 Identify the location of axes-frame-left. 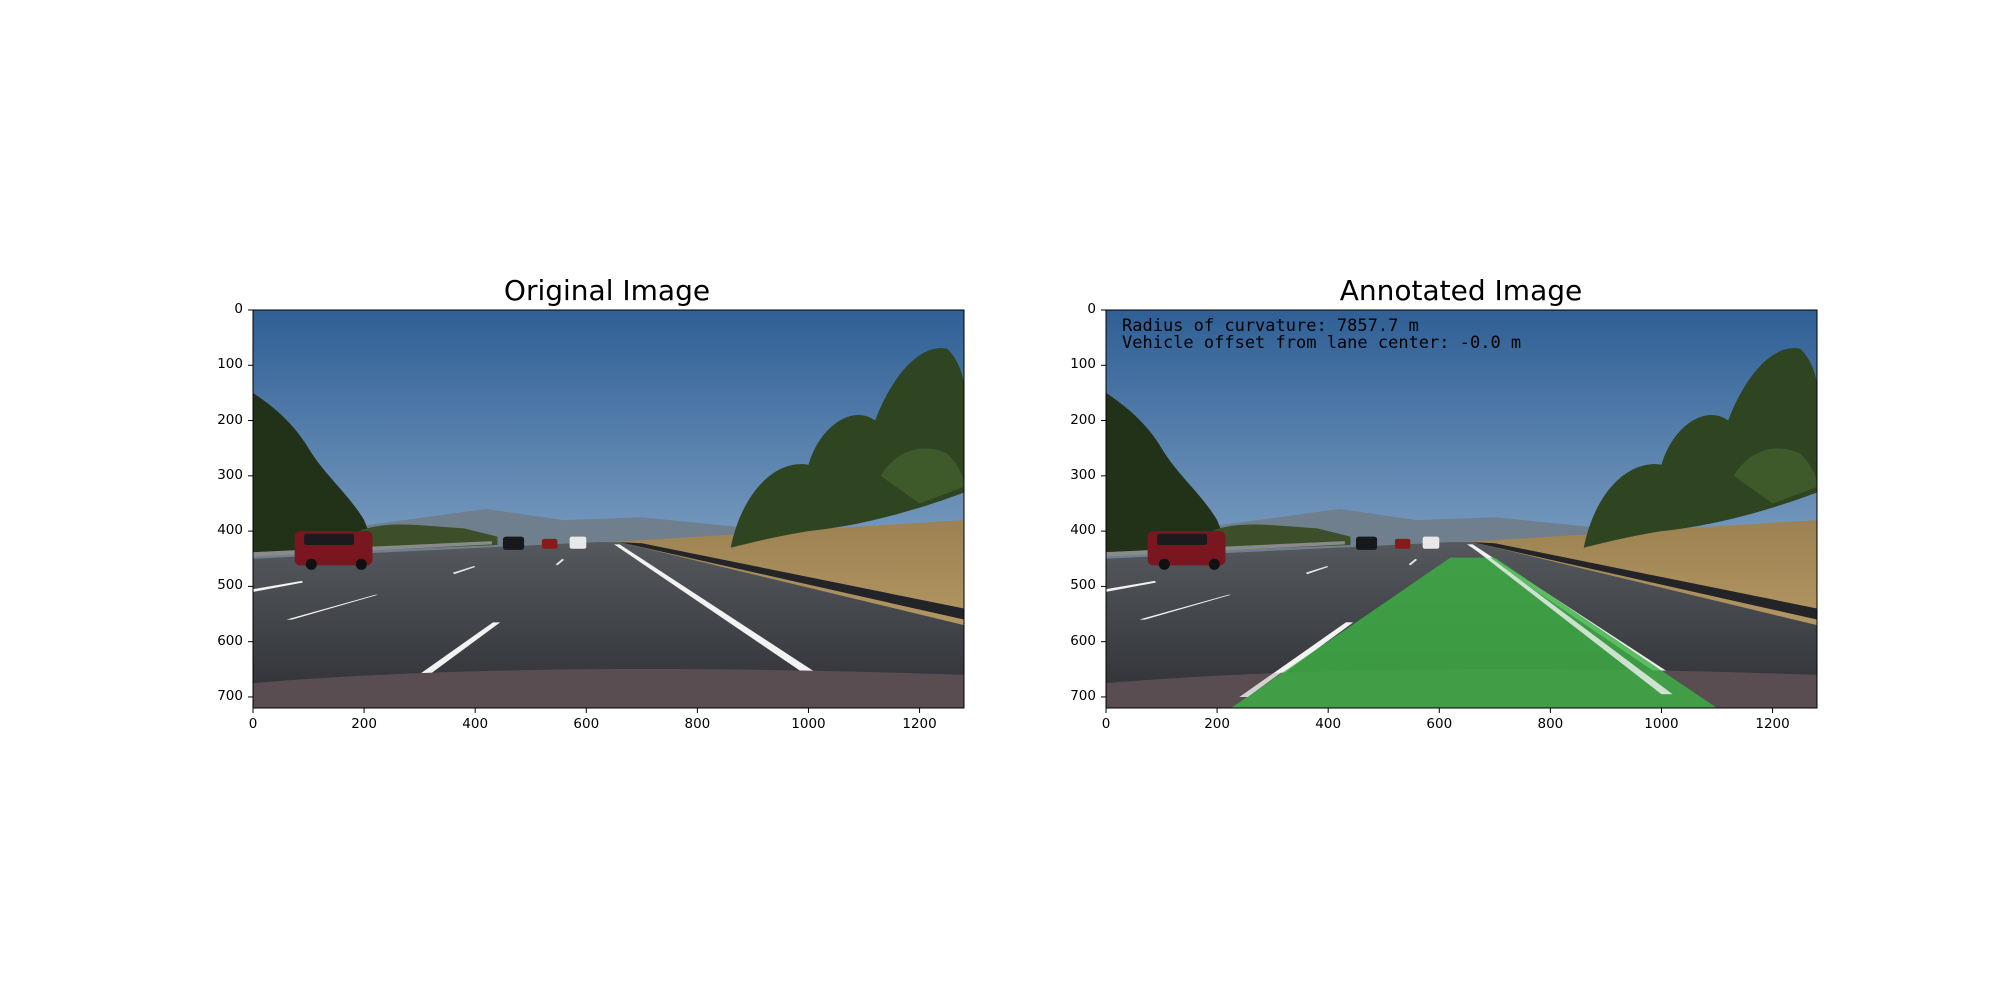
(608, 509).